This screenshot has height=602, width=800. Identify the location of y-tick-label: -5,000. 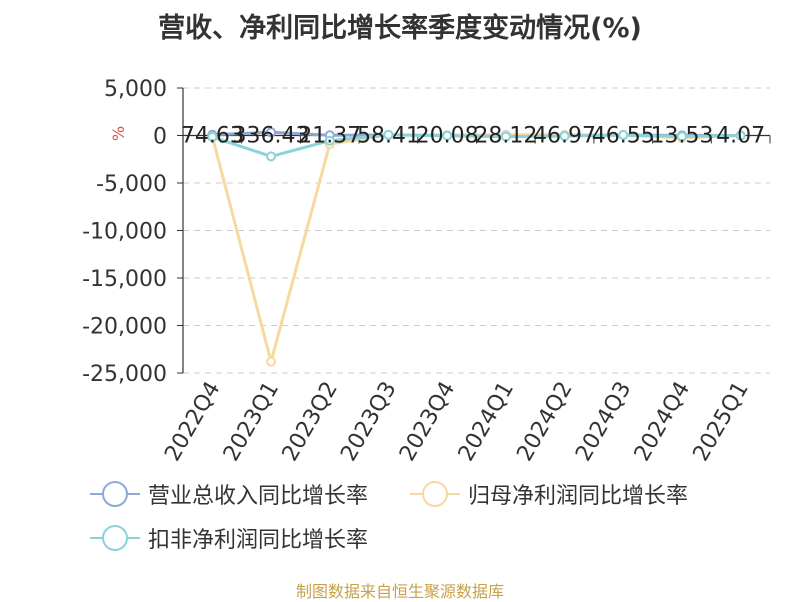
(131, 184).